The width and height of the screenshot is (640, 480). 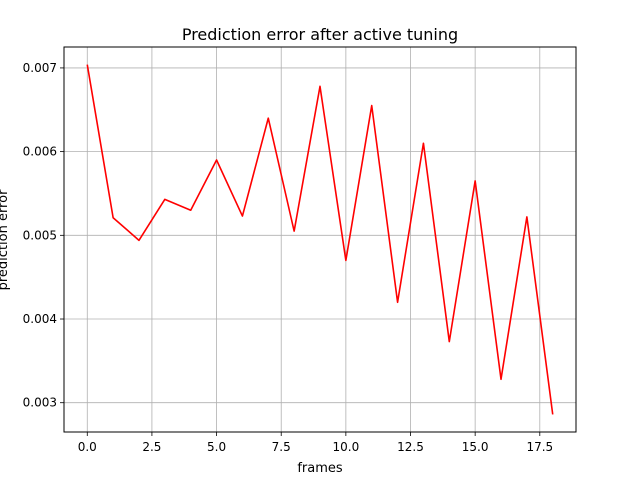 I want to click on y-tick-label: 0.005, so click(x=40, y=235).